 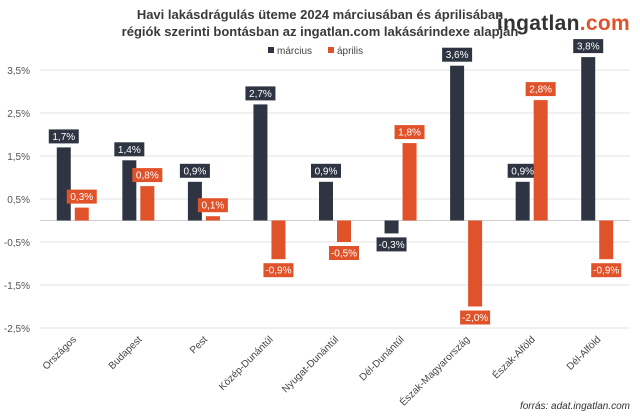 What do you see at coordinates (294, 51) in the screenshot?
I see `legend-label-március: március` at bounding box center [294, 51].